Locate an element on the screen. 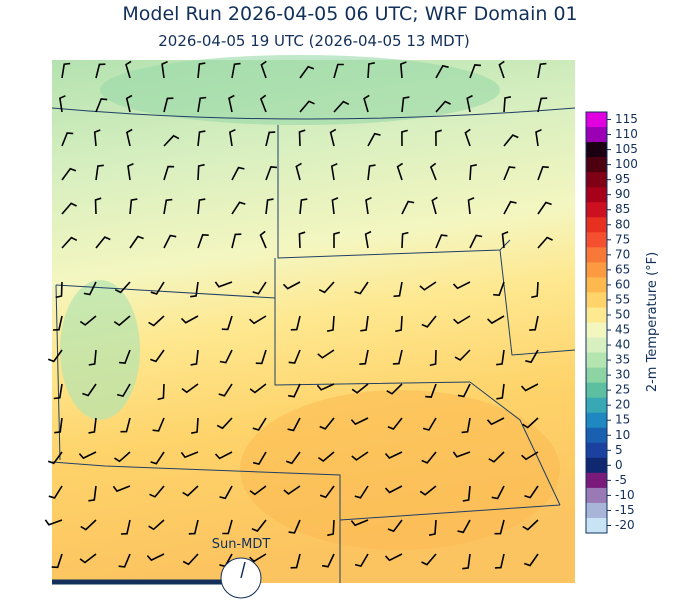 The image size is (700, 604). tick-label: 90 is located at coordinates (622, 194).